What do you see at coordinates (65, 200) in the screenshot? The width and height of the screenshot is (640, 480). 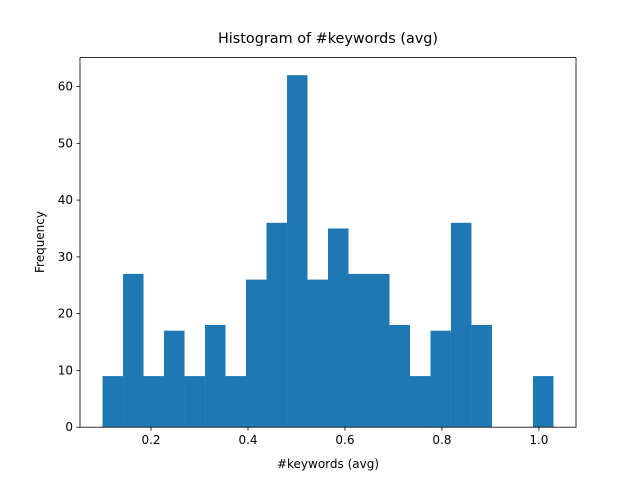 I see `y-tick-label: 40` at bounding box center [65, 200].